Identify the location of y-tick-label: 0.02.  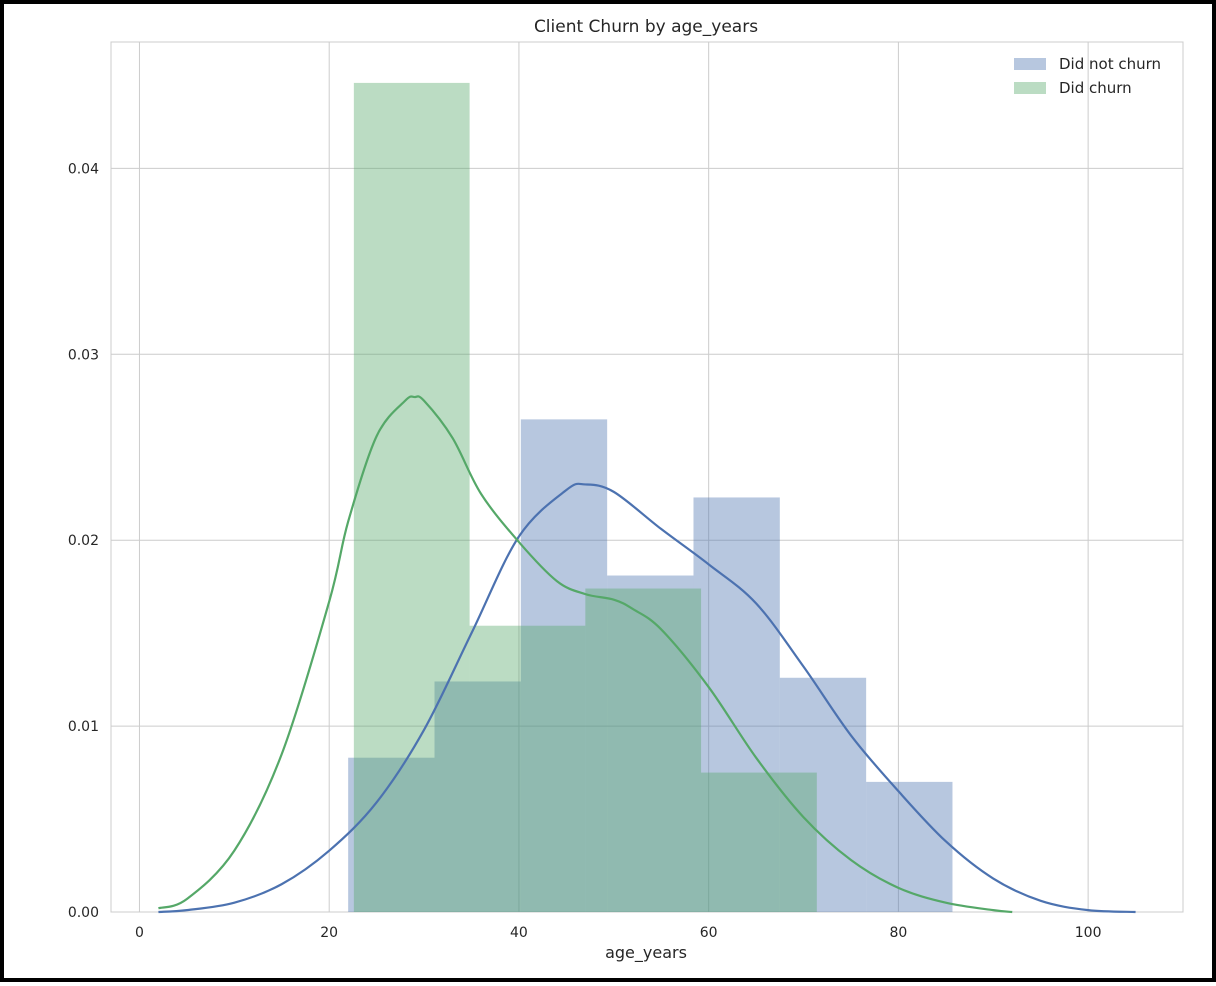
(83, 541).